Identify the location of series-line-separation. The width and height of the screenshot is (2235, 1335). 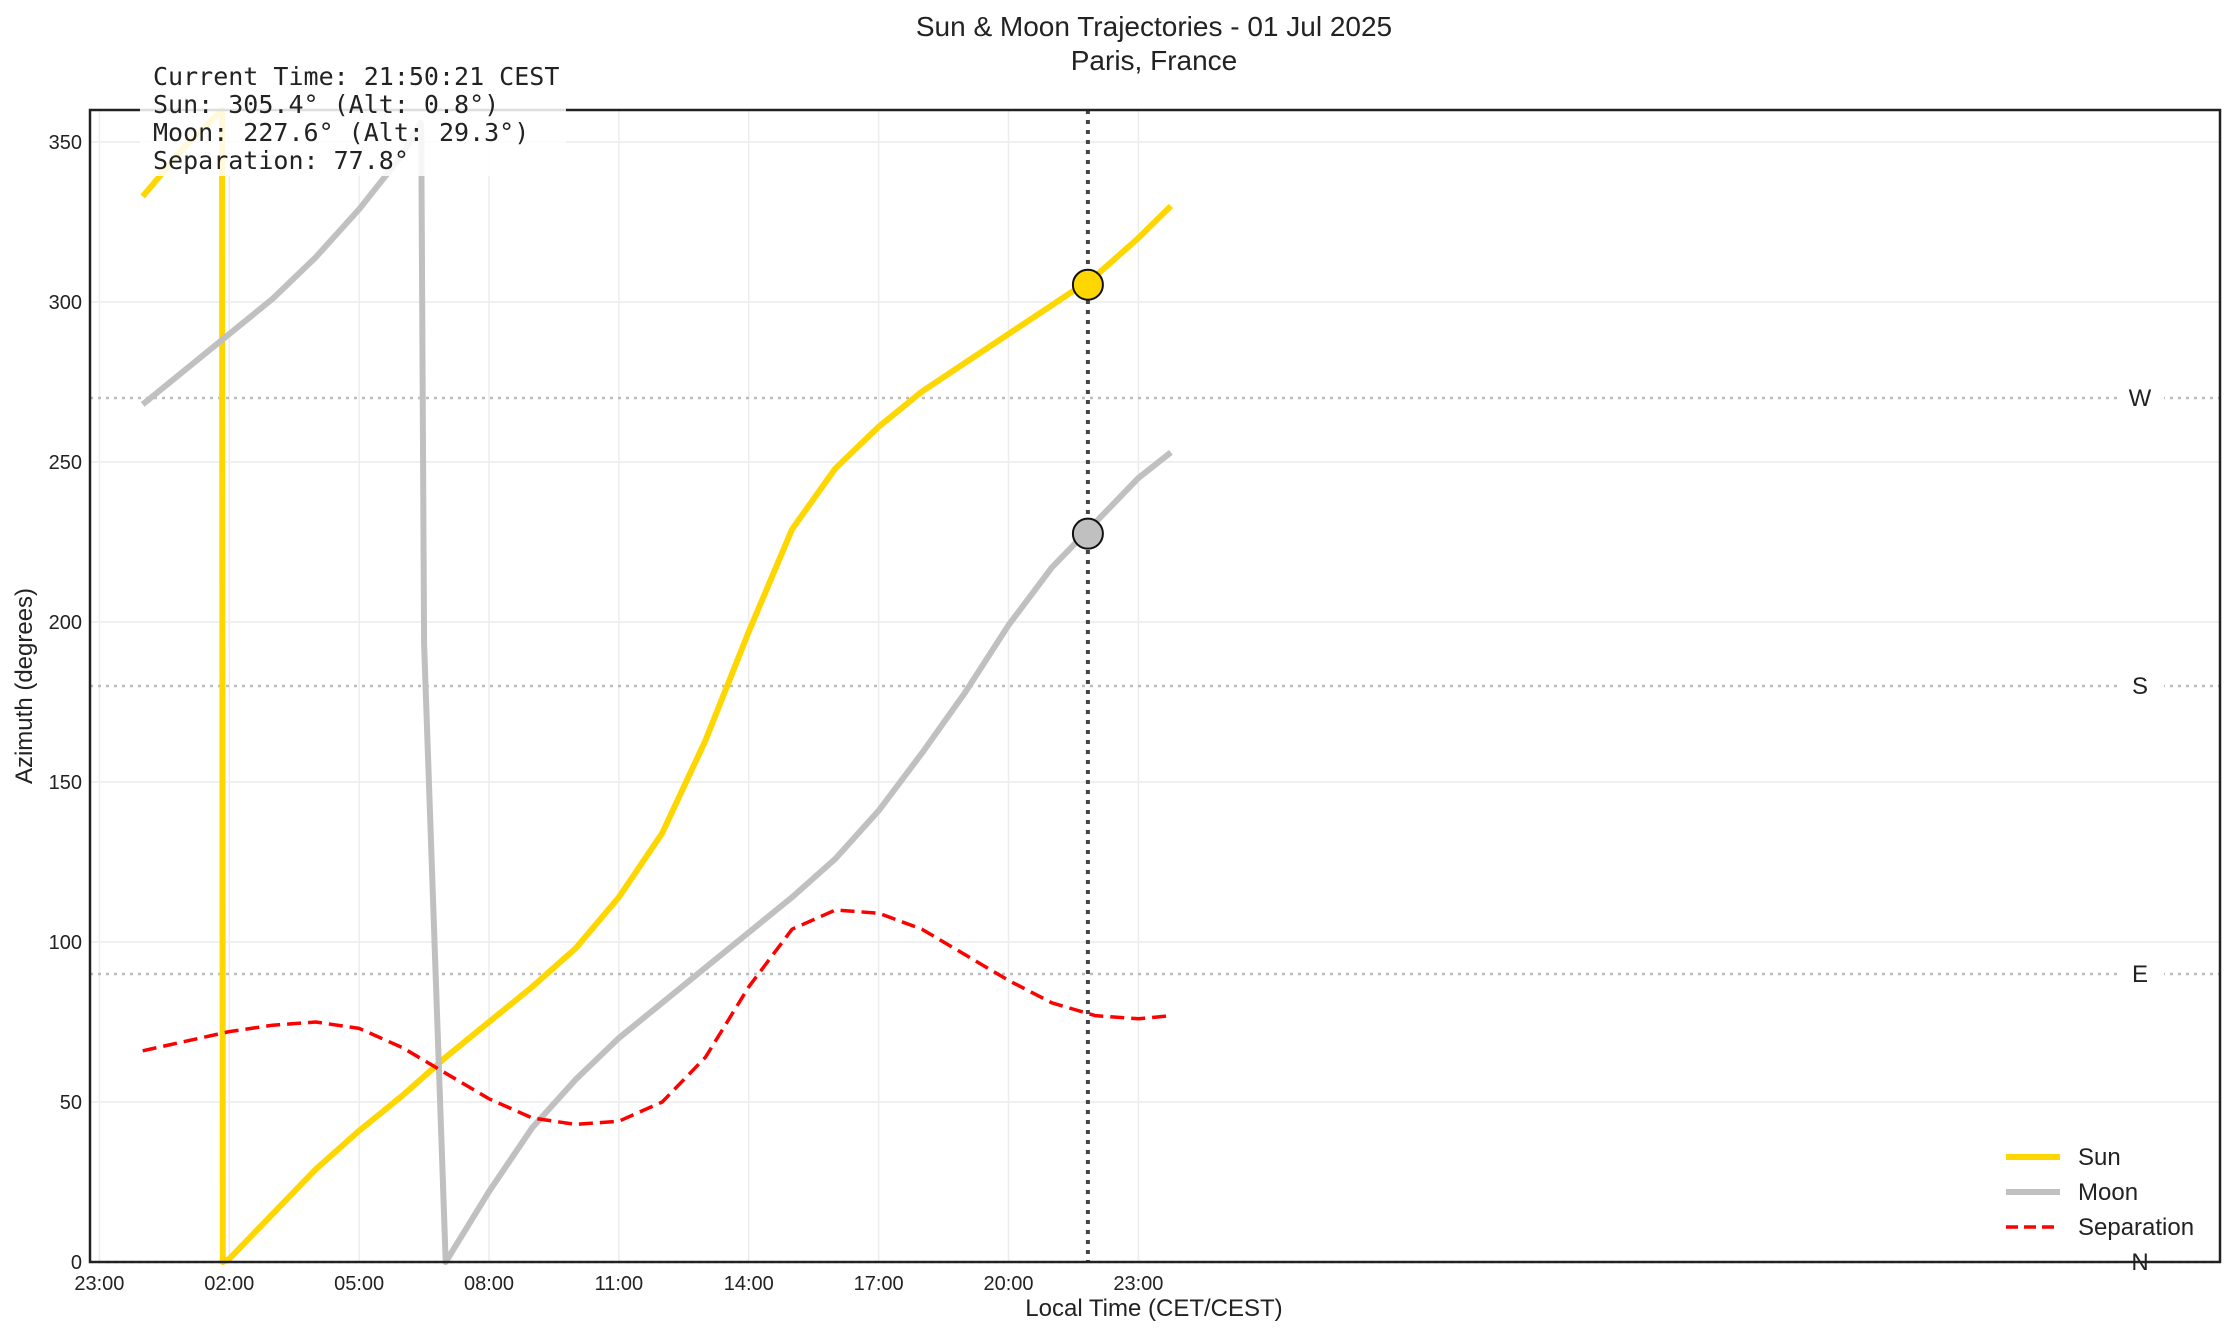
(657, 1017).